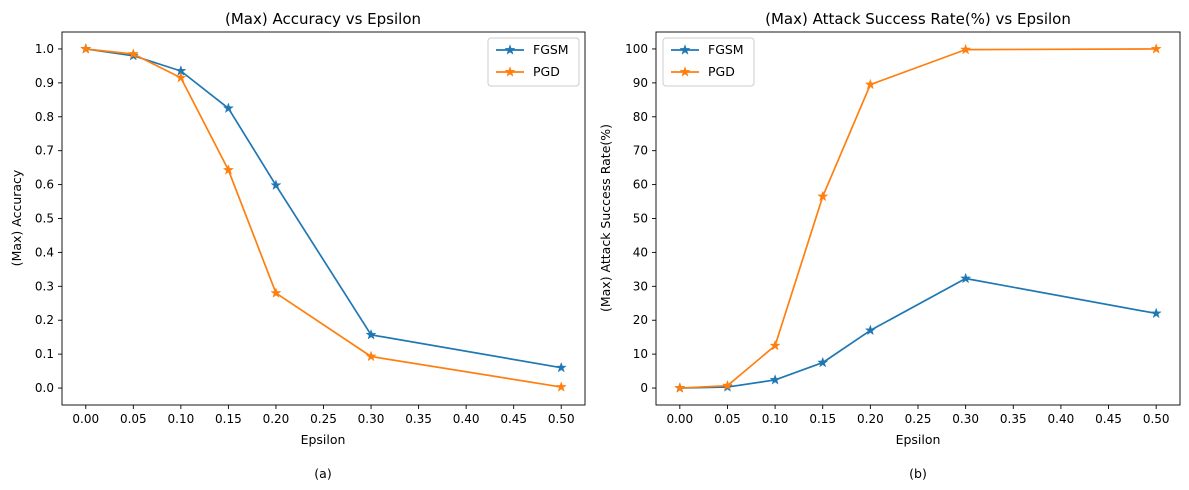  I want to click on panel-caption: (b), so click(918, 473).